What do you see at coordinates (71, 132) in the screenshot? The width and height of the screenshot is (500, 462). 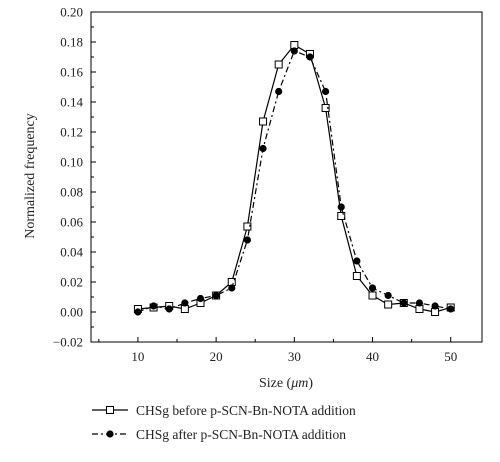 I see `y-tick-label: 0.12` at bounding box center [71, 132].